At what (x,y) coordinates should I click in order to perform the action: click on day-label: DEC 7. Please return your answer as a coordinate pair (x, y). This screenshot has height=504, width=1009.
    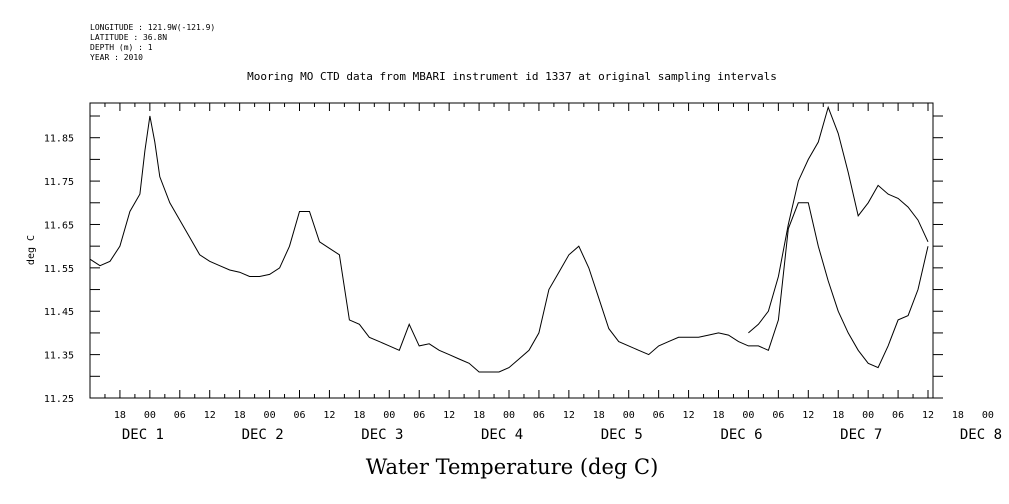
    Looking at the image, I should click on (861, 435).